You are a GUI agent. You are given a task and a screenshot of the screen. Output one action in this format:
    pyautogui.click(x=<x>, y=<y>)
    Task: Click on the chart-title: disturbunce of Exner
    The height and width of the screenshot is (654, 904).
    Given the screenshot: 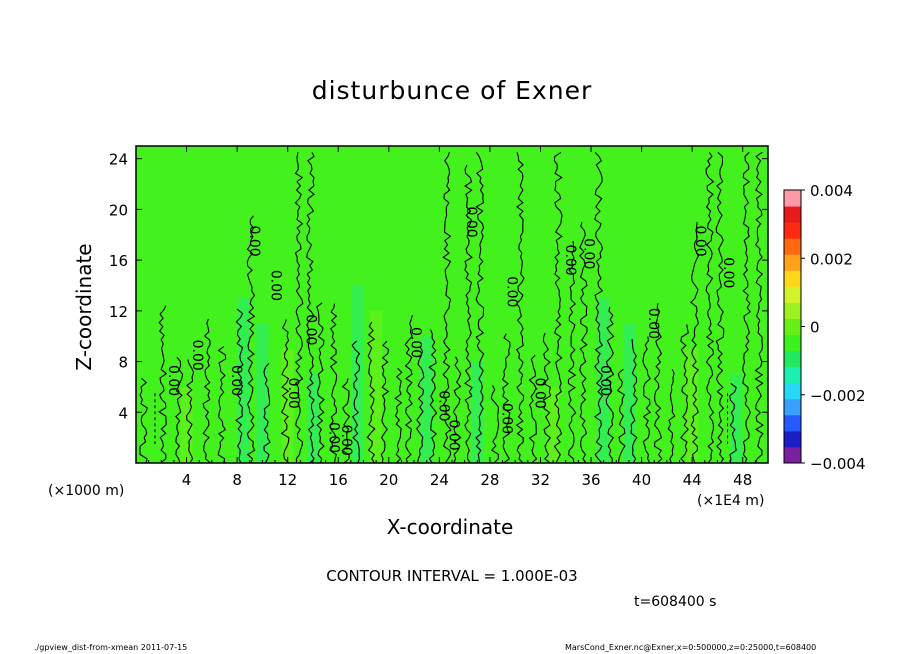 What is the action you would take?
    pyautogui.click(x=452, y=90)
    